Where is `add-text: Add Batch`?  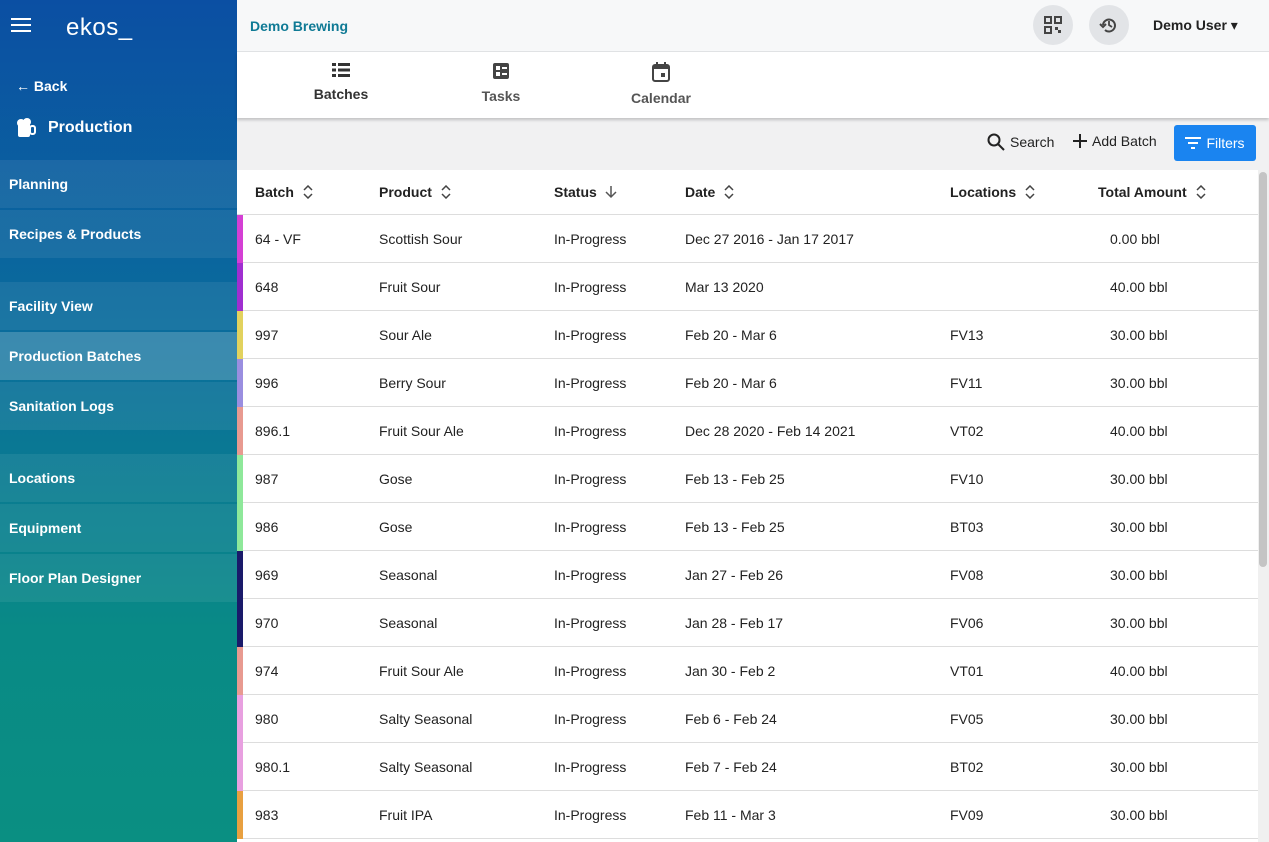 add-text: Add Batch is located at coordinates (1124, 141).